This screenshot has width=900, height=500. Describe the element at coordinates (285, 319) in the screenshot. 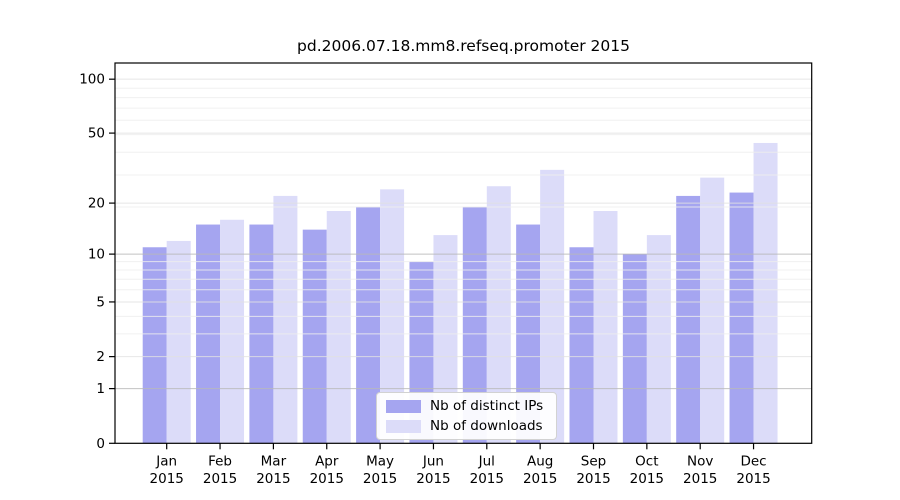

I see `bar-downloads-mar` at that location.